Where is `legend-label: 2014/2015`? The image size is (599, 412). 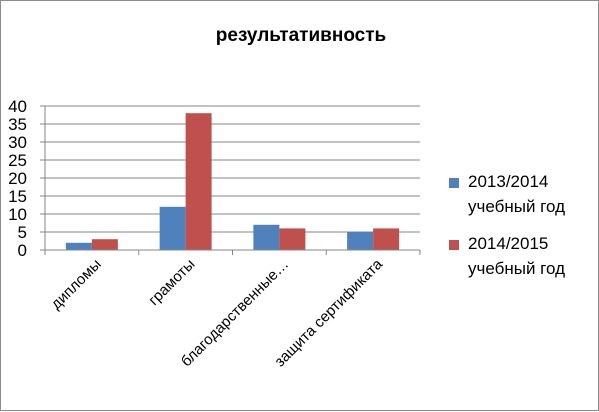
legend-label: 2014/2015 is located at coordinates (508, 243).